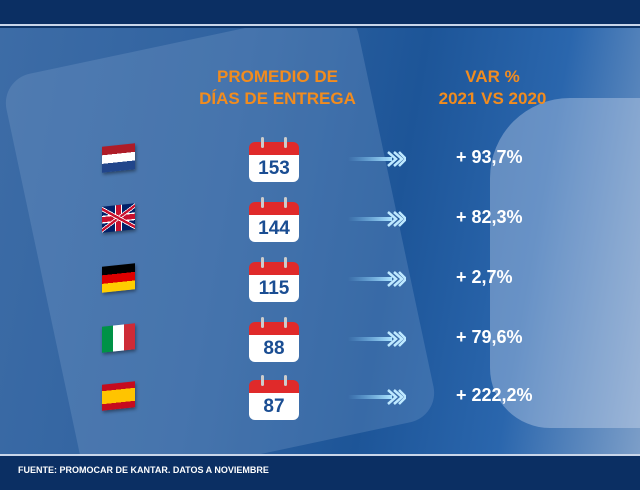  I want to click on table-row: 88 + 79,6%, so click(320, 342).